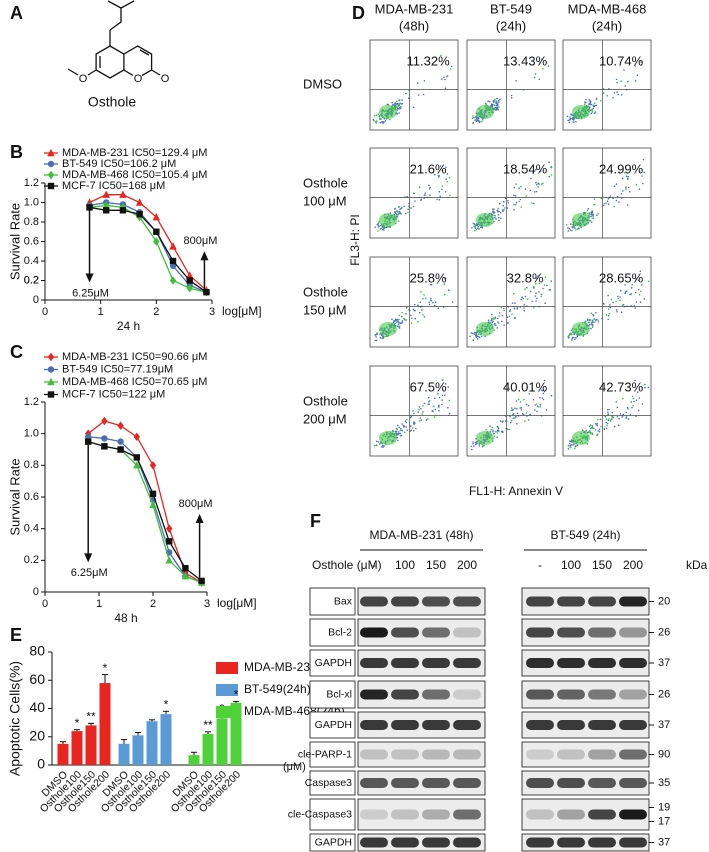  What do you see at coordinates (113, 394) in the screenshot?
I see `legend-label: MCF-7 IC50=122 μM` at bounding box center [113, 394].